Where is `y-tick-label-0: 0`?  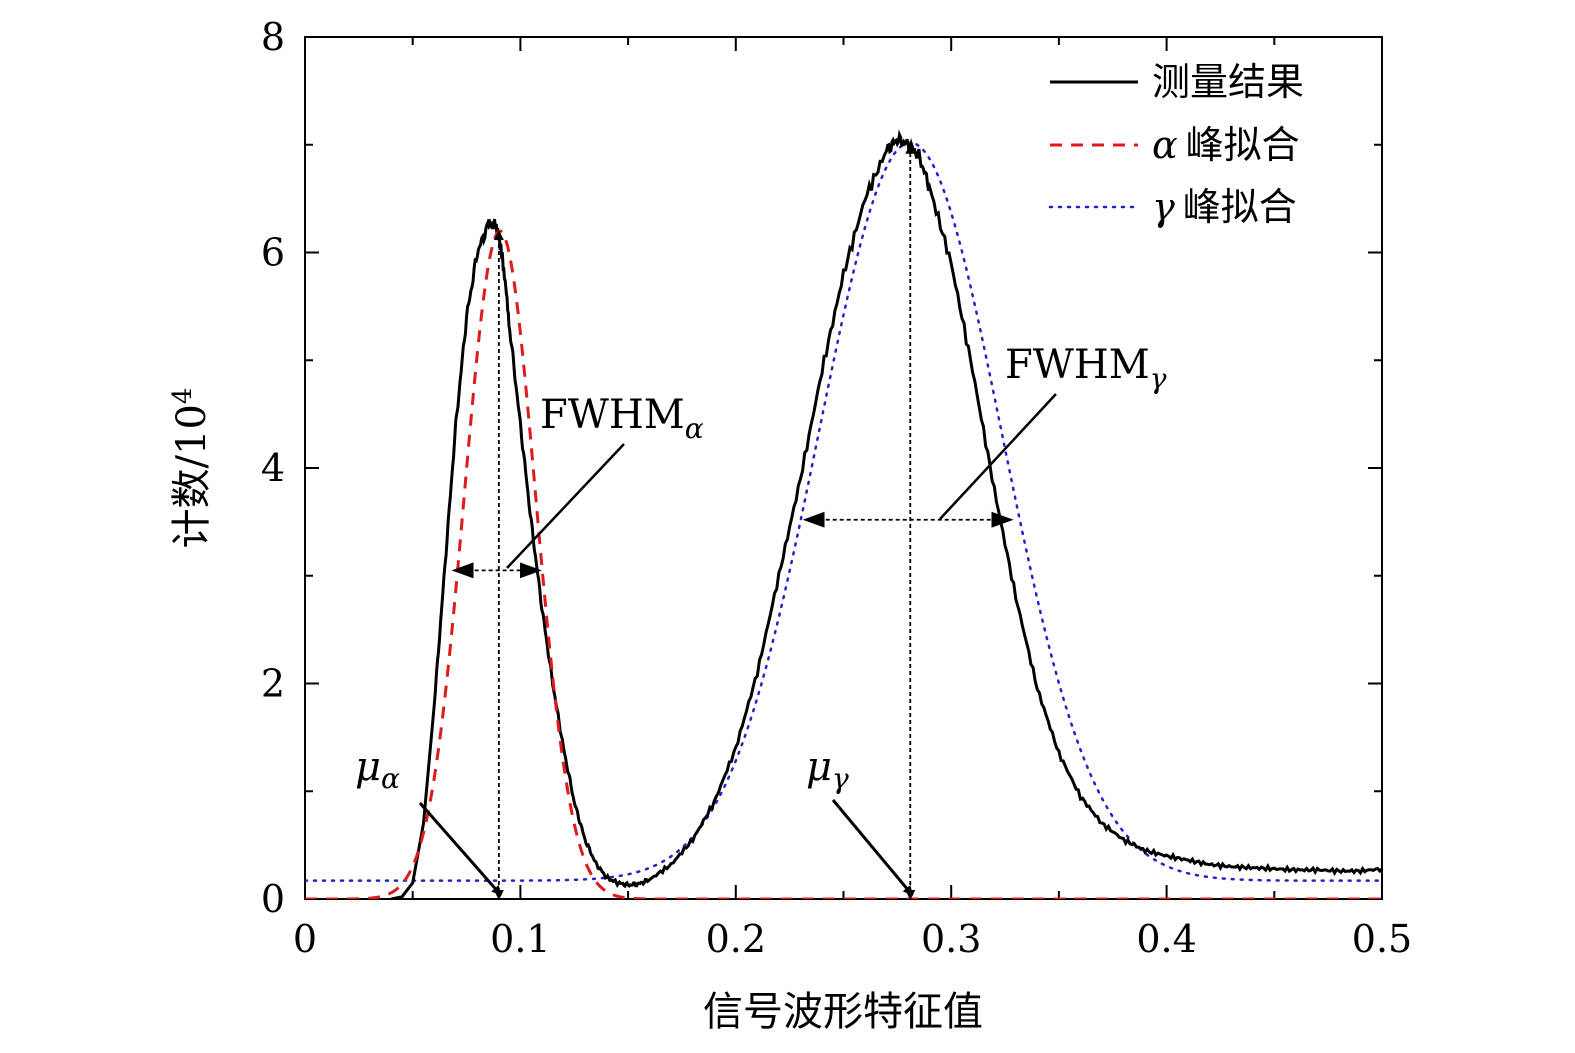 y-tick-label-0: 0 is located at coordinates (273, 899).